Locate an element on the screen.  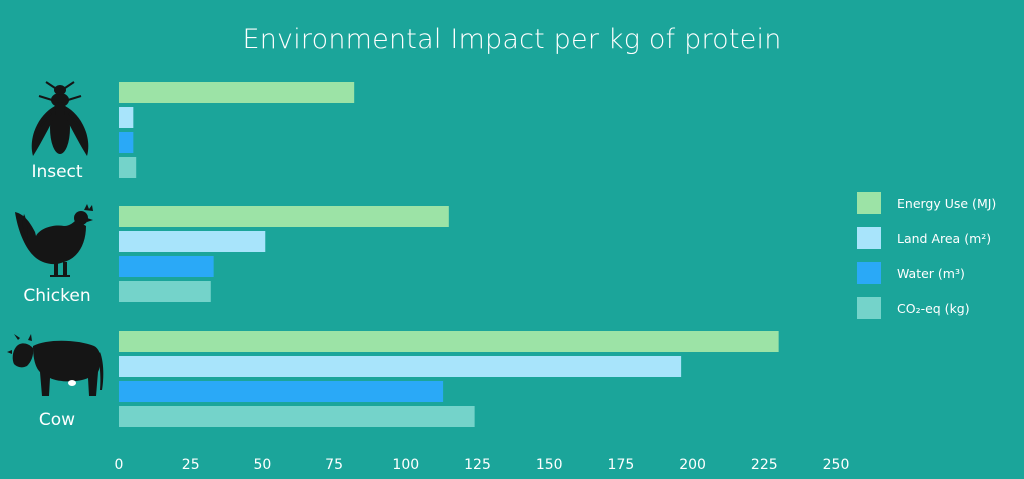
x-tick-label: 175 is located at coordinates (621, 465).